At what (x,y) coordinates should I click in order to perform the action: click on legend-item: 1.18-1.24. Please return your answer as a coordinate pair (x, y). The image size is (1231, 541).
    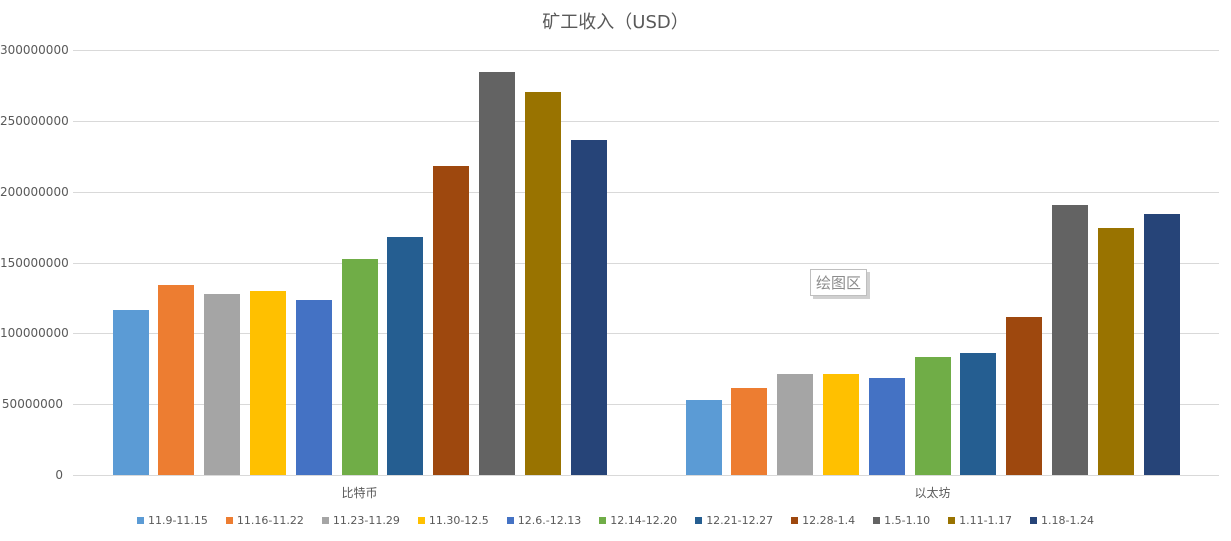
    Looking at the image, I should click on (1062, 520).